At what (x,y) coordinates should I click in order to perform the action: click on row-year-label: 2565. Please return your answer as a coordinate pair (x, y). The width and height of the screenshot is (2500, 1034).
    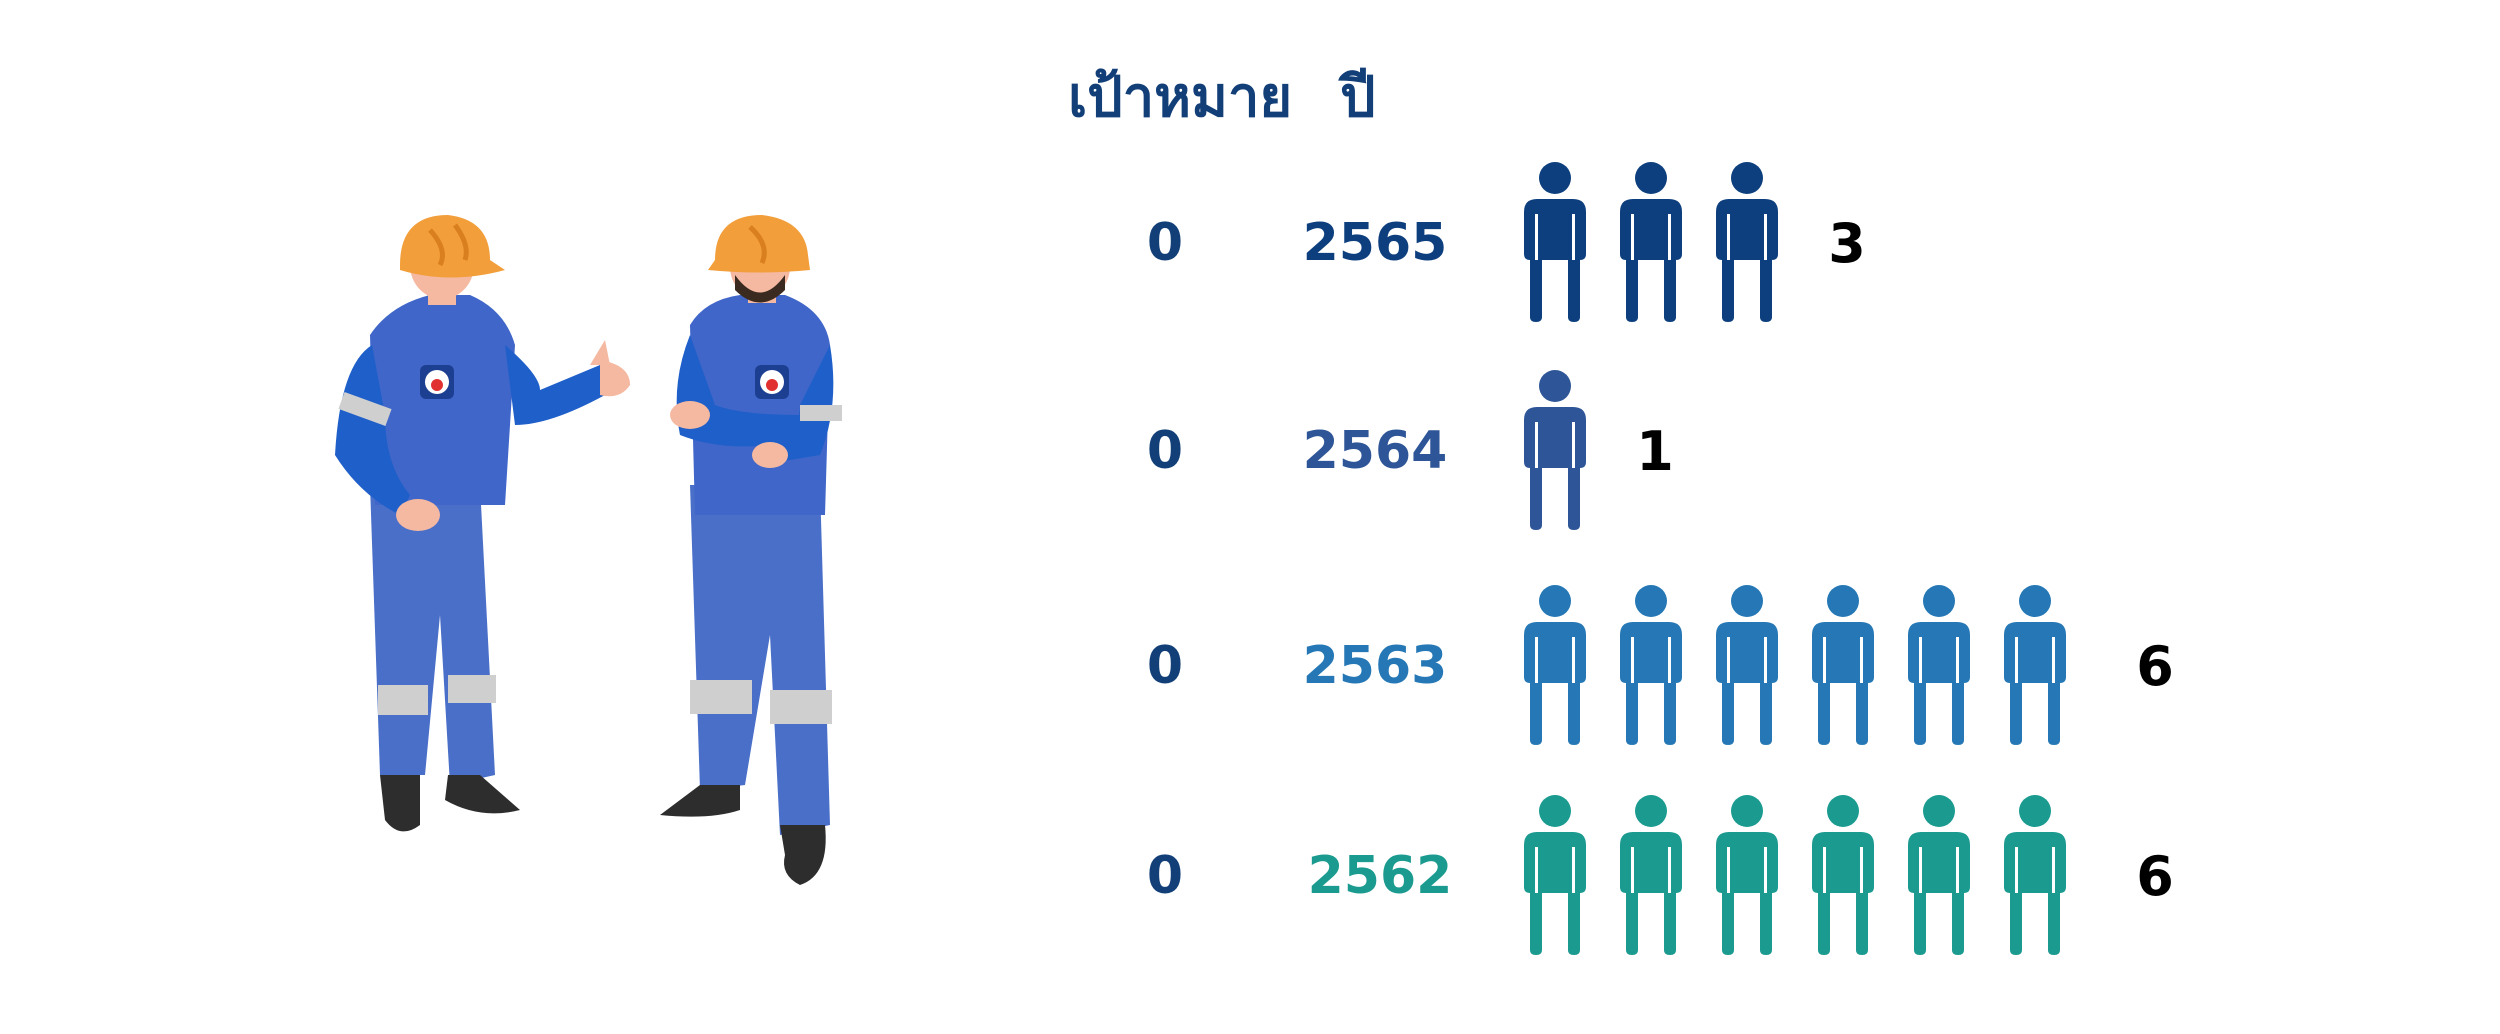
    Looking at the image, I should click on (1375, 243).